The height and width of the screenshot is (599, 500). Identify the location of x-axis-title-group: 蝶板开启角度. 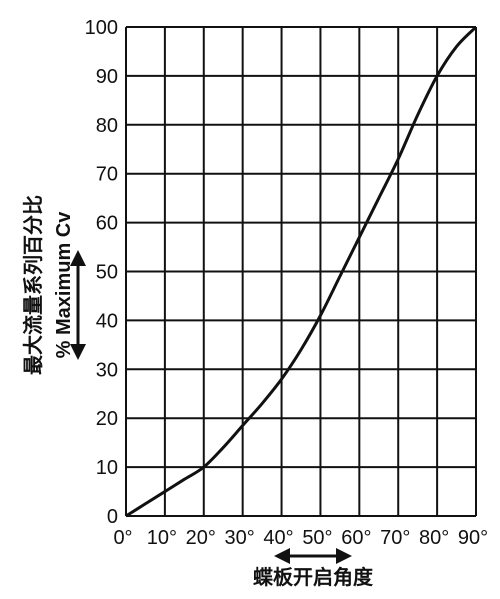
(313, 568).